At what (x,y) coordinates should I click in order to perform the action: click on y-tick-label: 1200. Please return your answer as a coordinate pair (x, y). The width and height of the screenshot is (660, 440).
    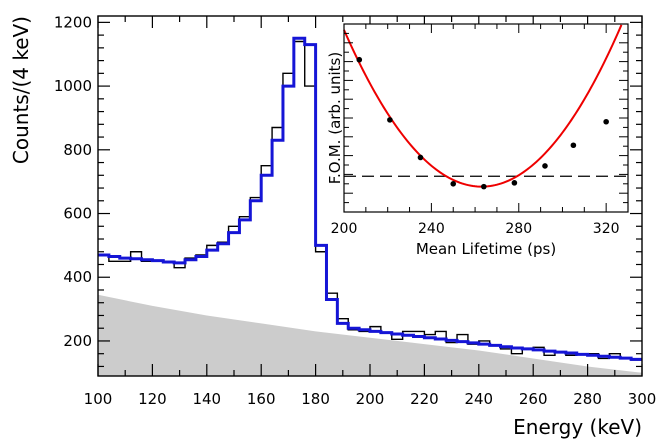
    Looking at the image, I should click on (73, 22).